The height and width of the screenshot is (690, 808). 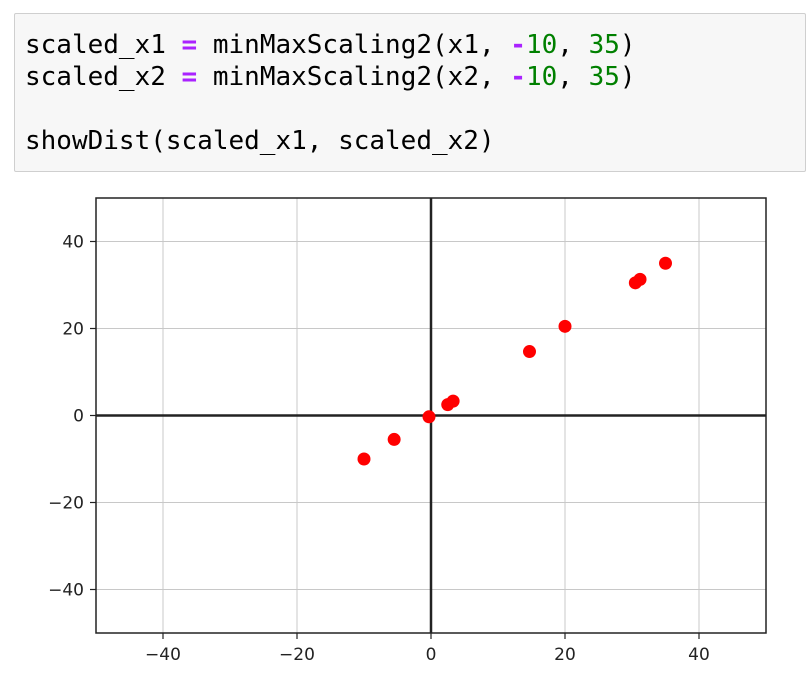 I want to click on x-tick-label: −40, so click(x=163, y=655).